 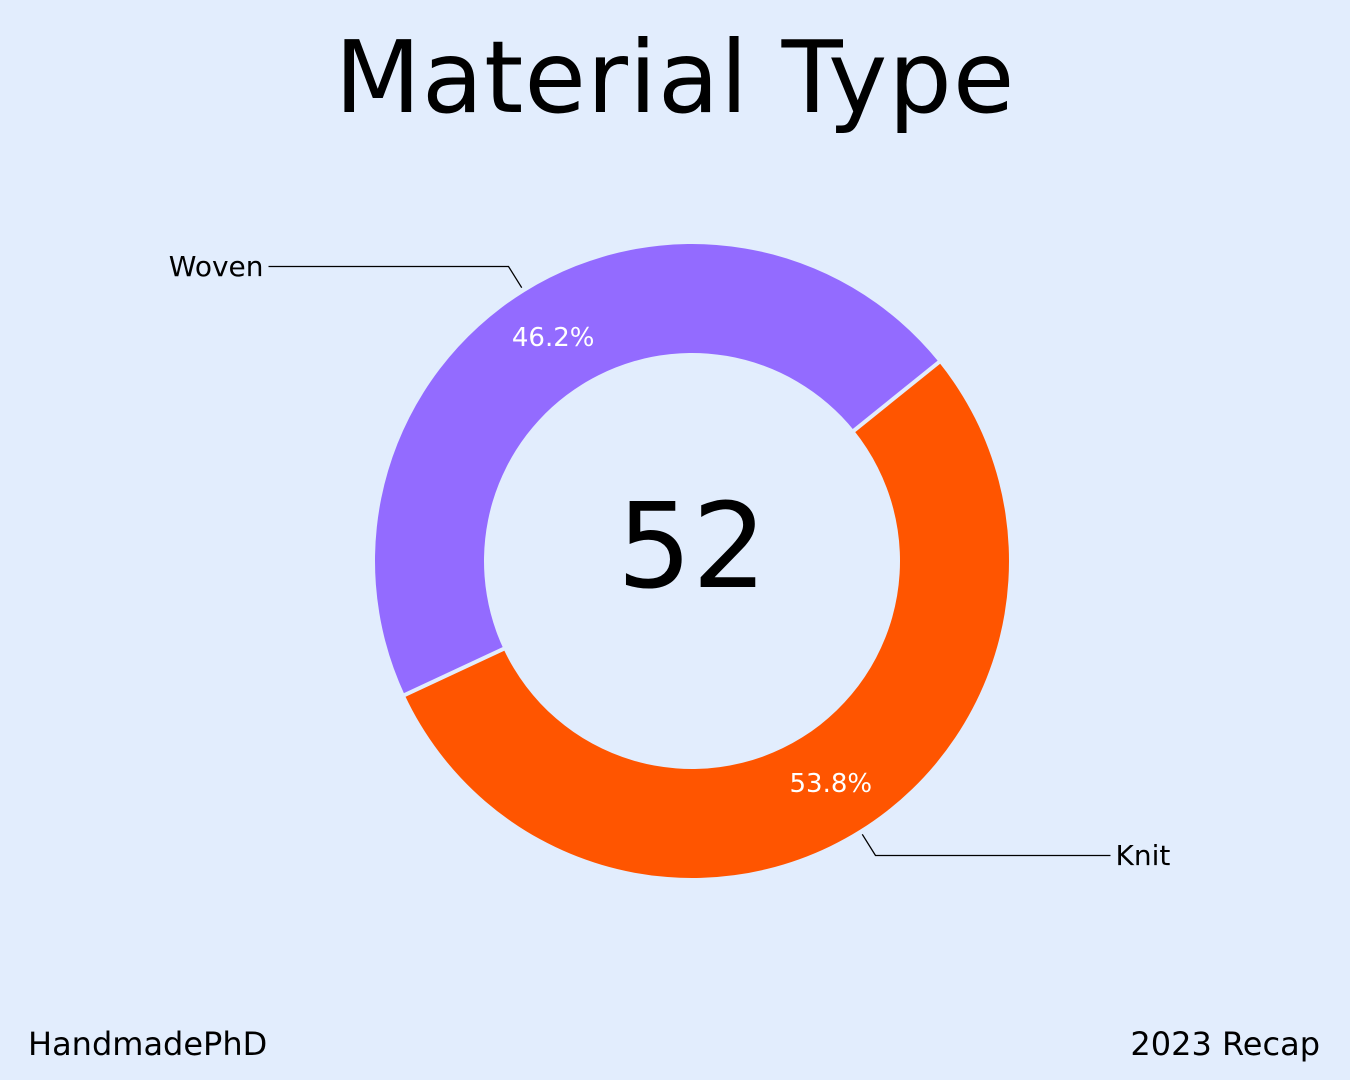 What do you see at coordinates (675, 77) in the screenshot?
I see `chart-title: Material Type` at bounding box center [675, 77].